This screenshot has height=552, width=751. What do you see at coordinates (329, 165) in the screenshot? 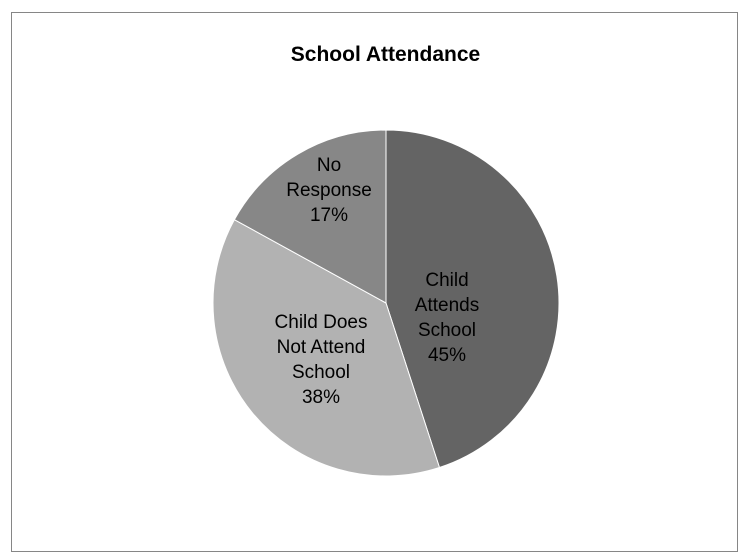
I see `slice-category-label: No` at bounding box center [329, 165].